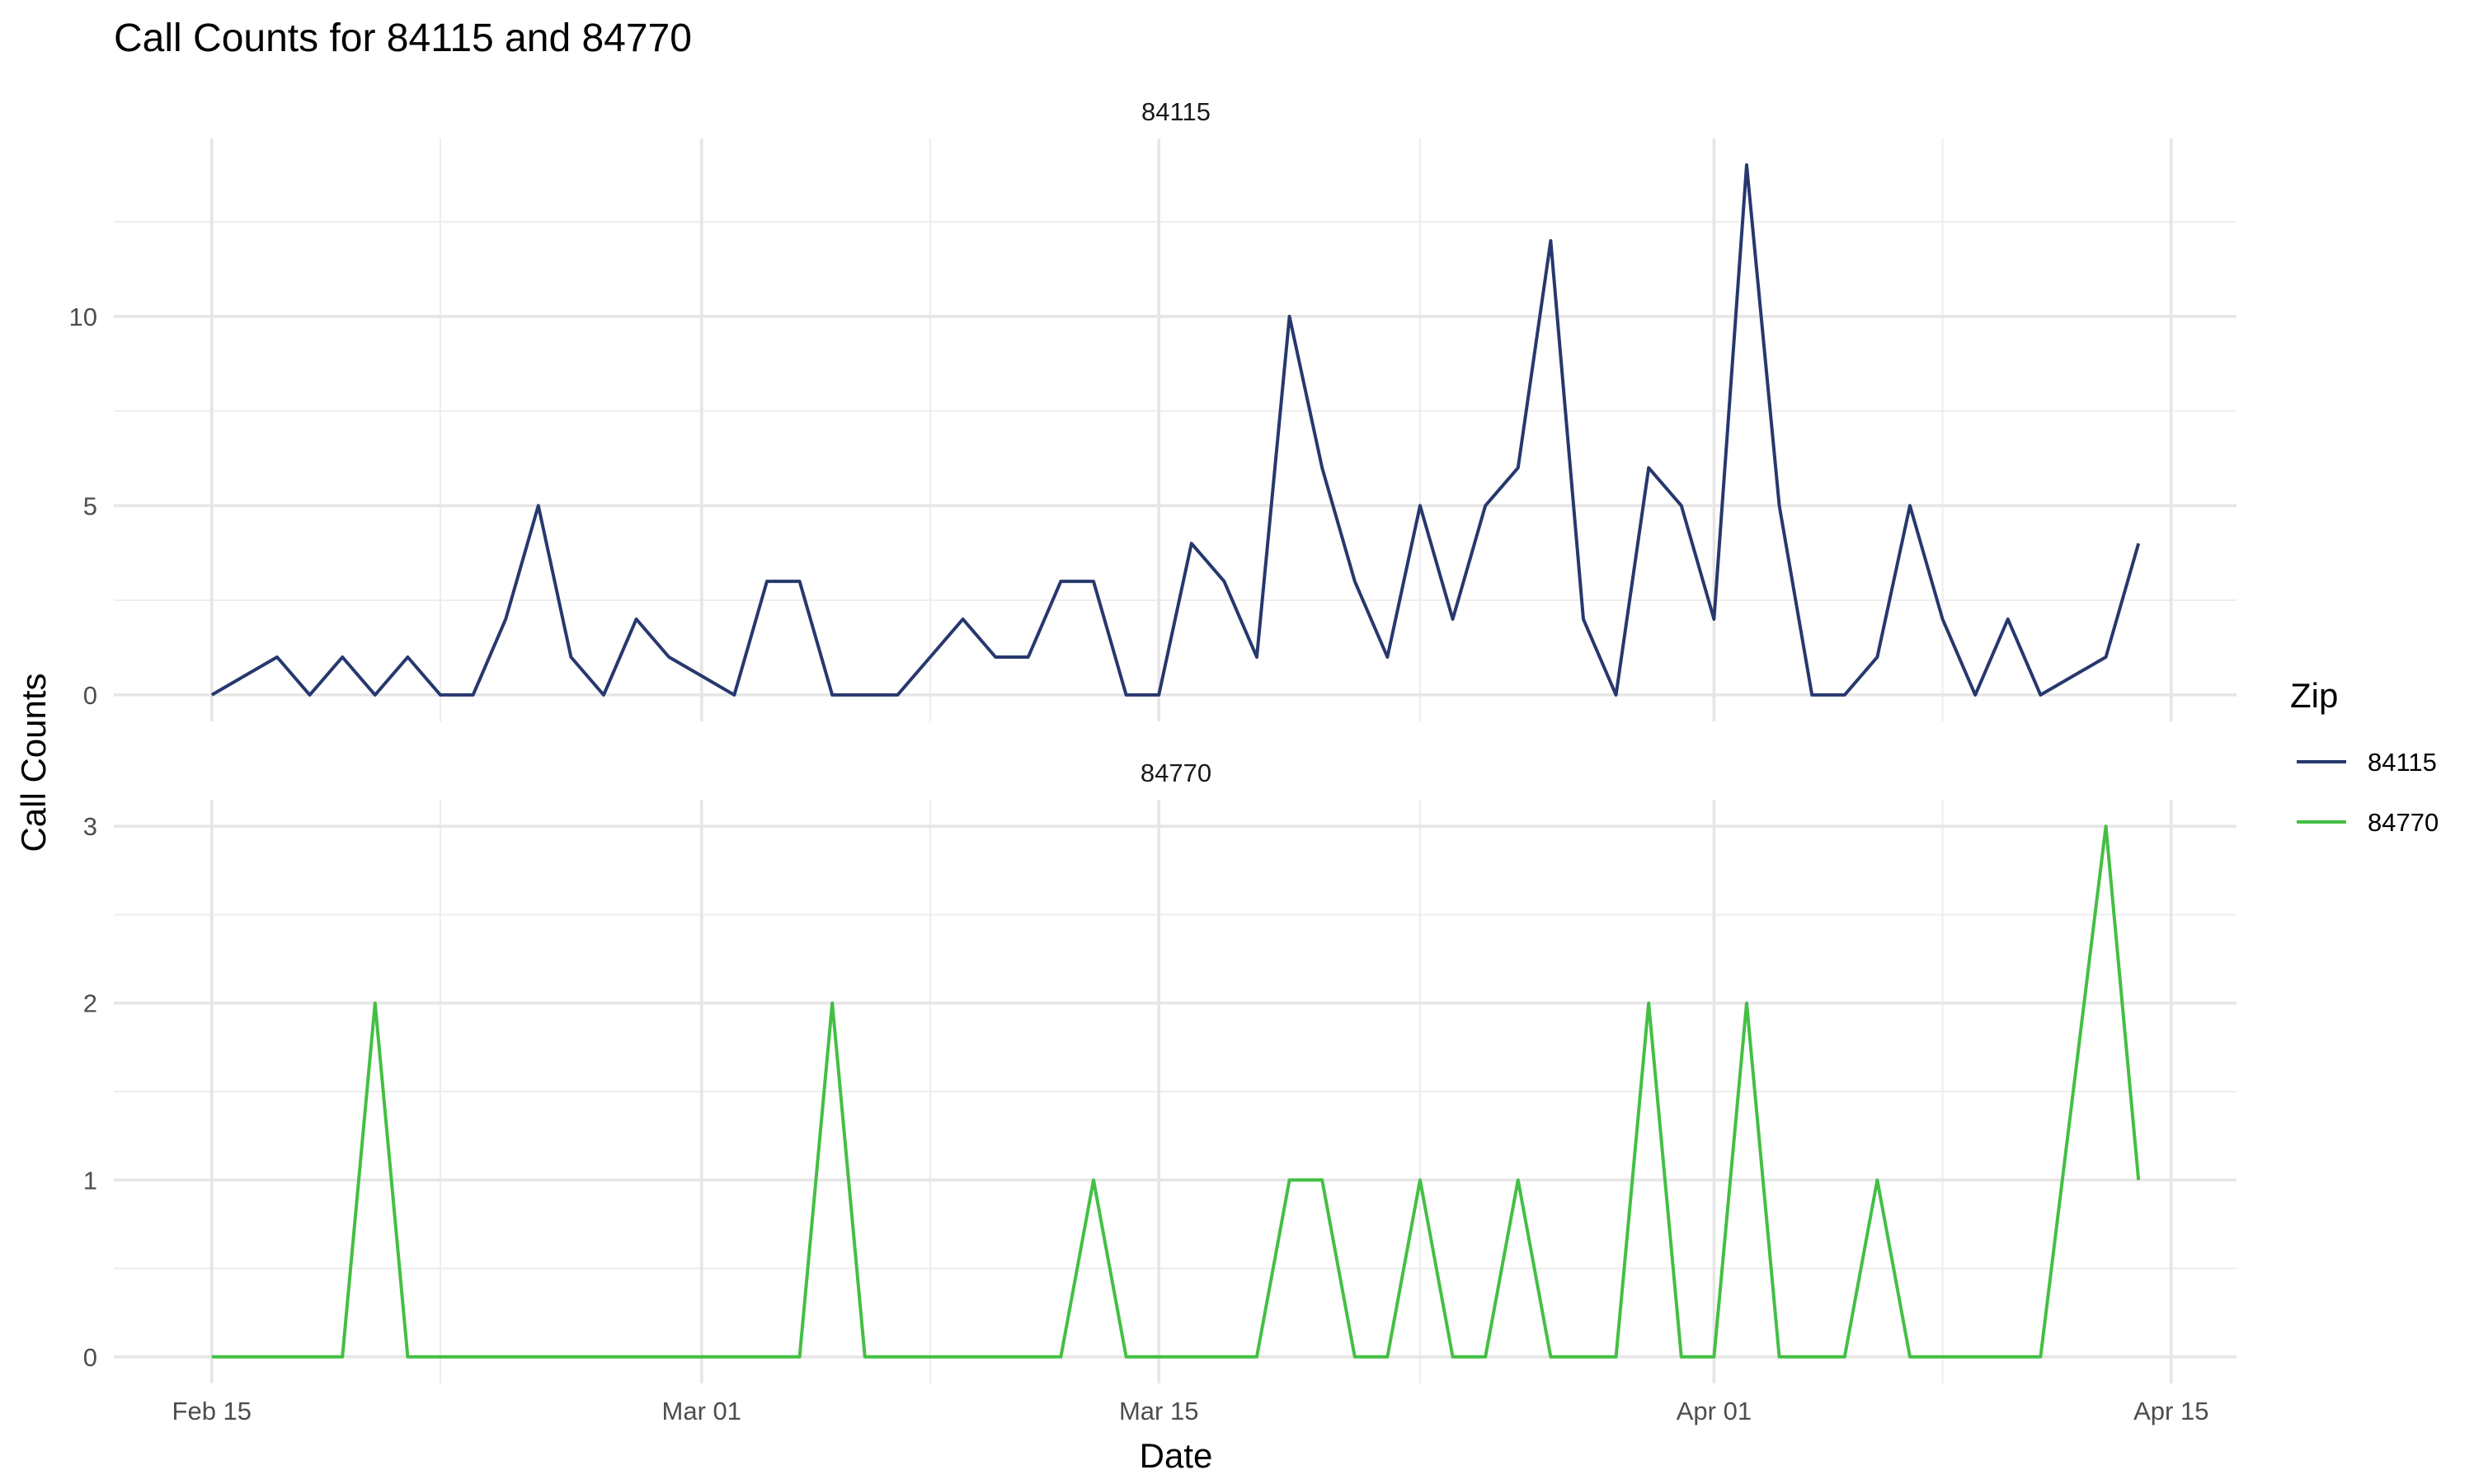  What do you see at coordinates (2402, 762) in the screenshot?
I see `legend-label-84115: 84115` at bounding box center [2402, 762].